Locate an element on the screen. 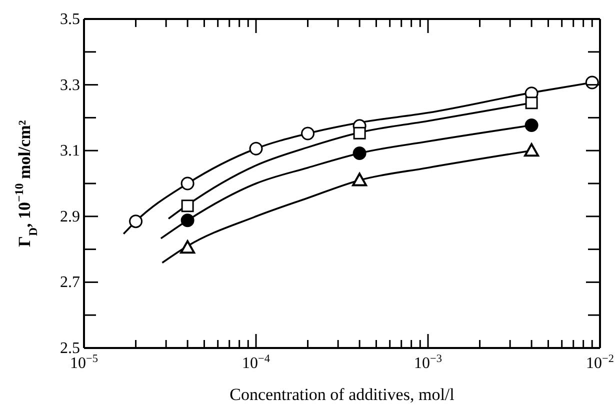  y-tick-label: 3.3 is located at coordinates (70, 85).